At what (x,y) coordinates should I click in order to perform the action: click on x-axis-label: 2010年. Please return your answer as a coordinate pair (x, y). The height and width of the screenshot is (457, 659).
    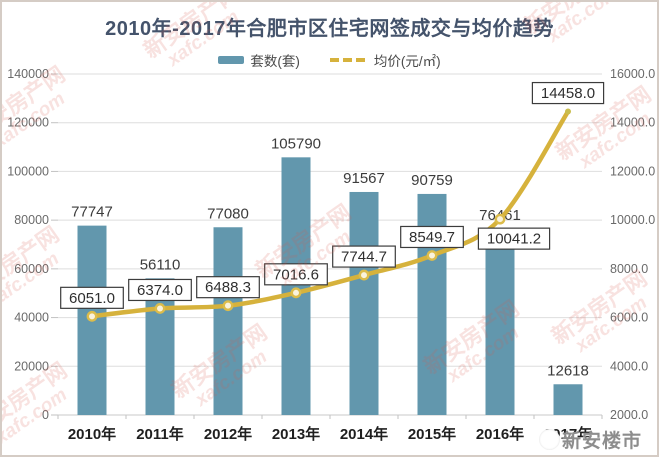
    Looking at the image, I should click on (92, 434).